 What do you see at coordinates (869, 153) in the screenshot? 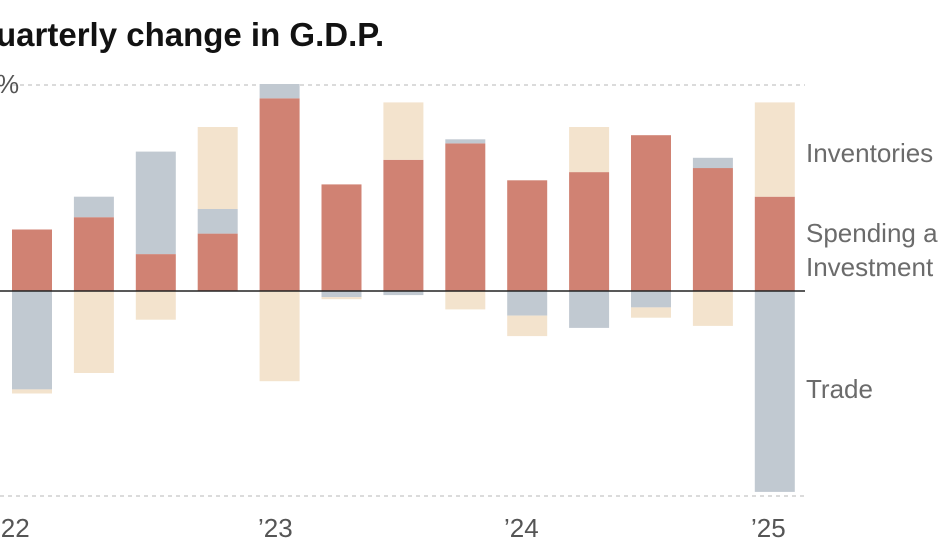
I see `label-inventories: Inventories` at bounding box center [869, 153].